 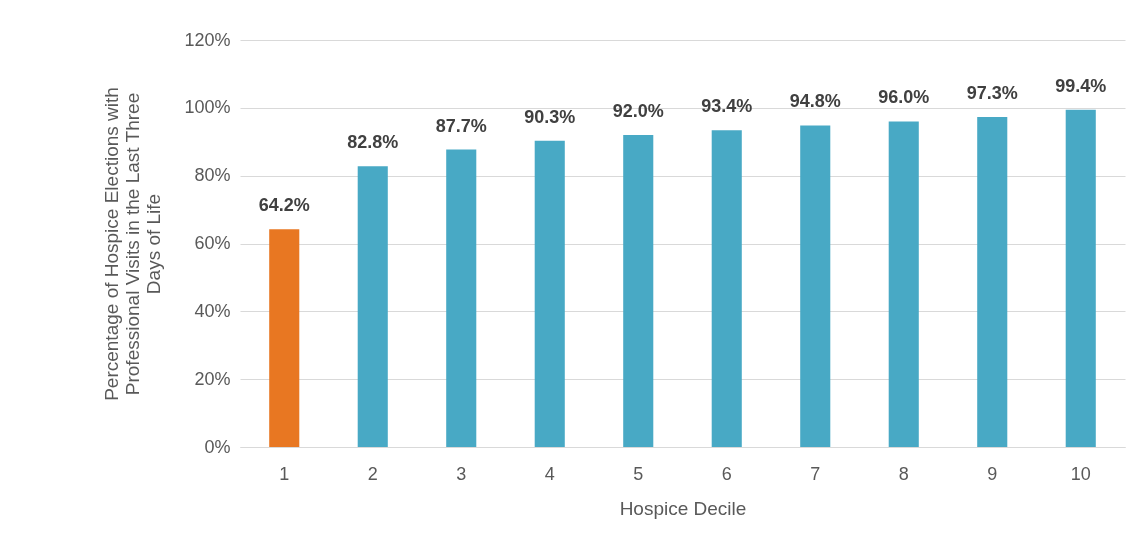 What do you see at coordinates (133, 244) in the screenshot?
I see `y-axis-title: Percentage of Hospice Elections with Professional Visits in the Last Three Days of Life` at bounding box center [133, 244].